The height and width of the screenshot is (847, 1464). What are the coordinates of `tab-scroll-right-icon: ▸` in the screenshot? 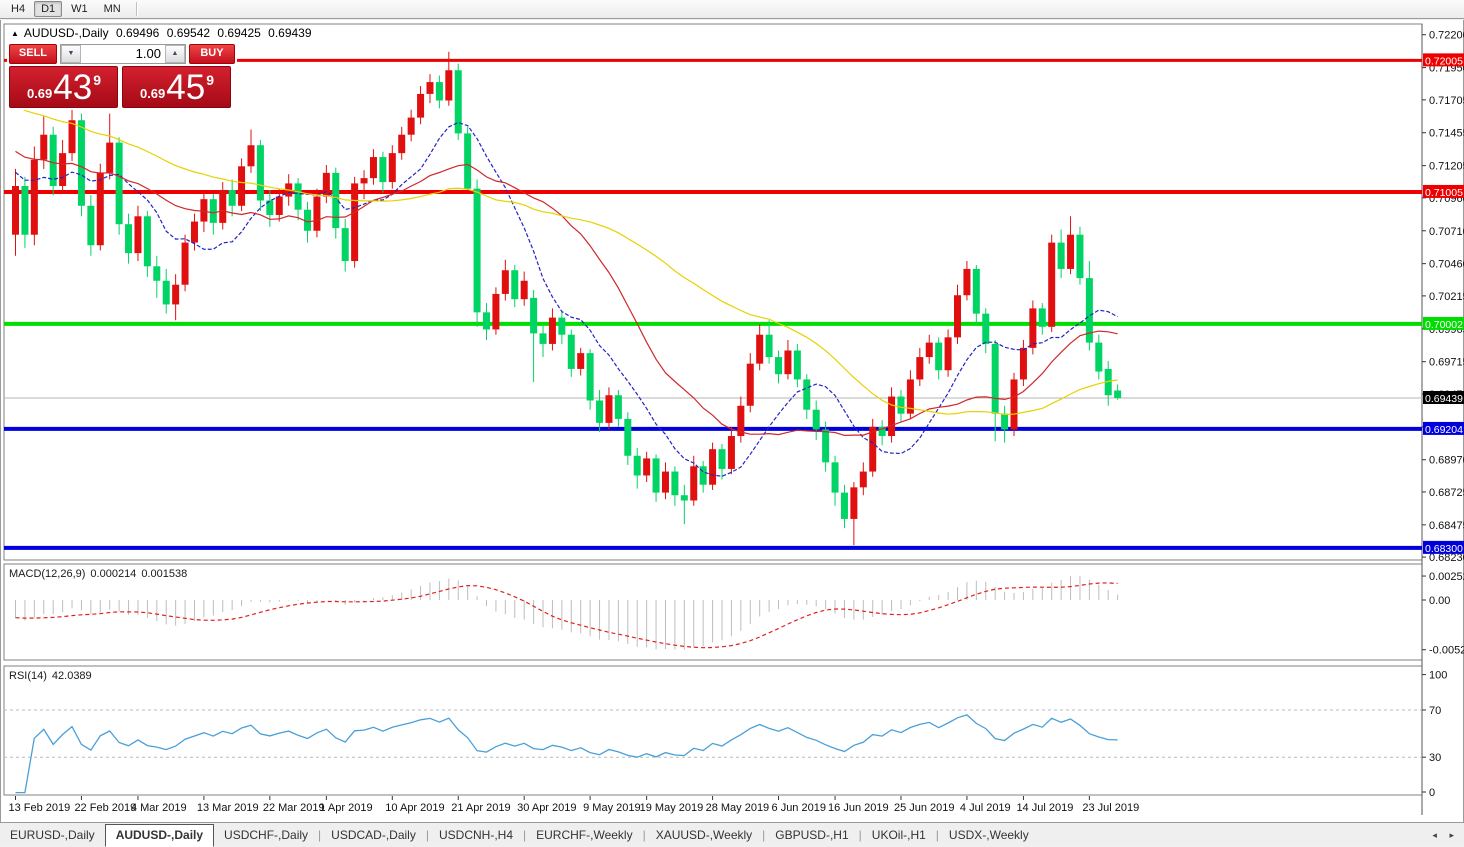 It's located at (1451, 835).